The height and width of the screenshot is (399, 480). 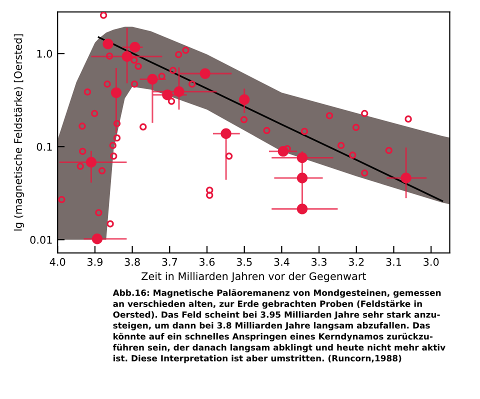 What do you see at coordinates (254, 277) in the screenshot?
I see `x-axis-title: Zeit in Milliarden Jahren vor der Gegenwart` at bounding box center [254, 277].